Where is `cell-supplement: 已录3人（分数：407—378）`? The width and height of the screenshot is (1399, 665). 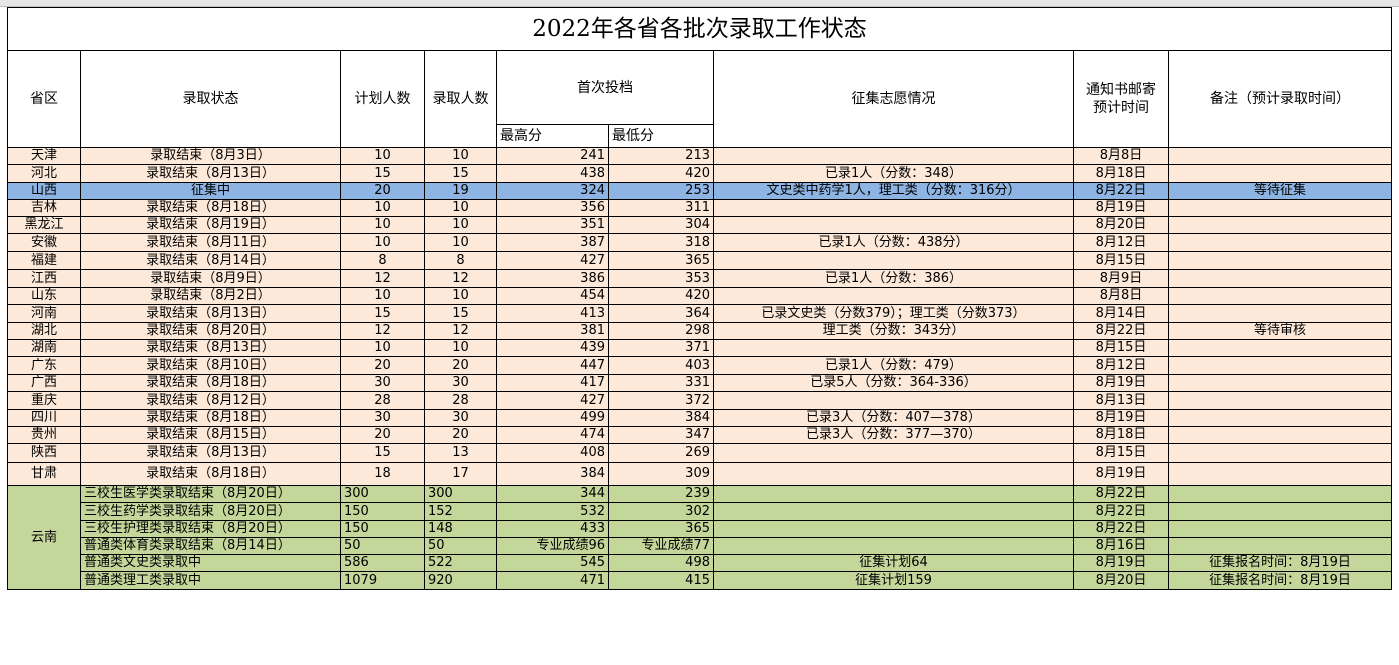 cell-supplement: 已录3人（分数：407—378） is located at coordinates (893, 418).